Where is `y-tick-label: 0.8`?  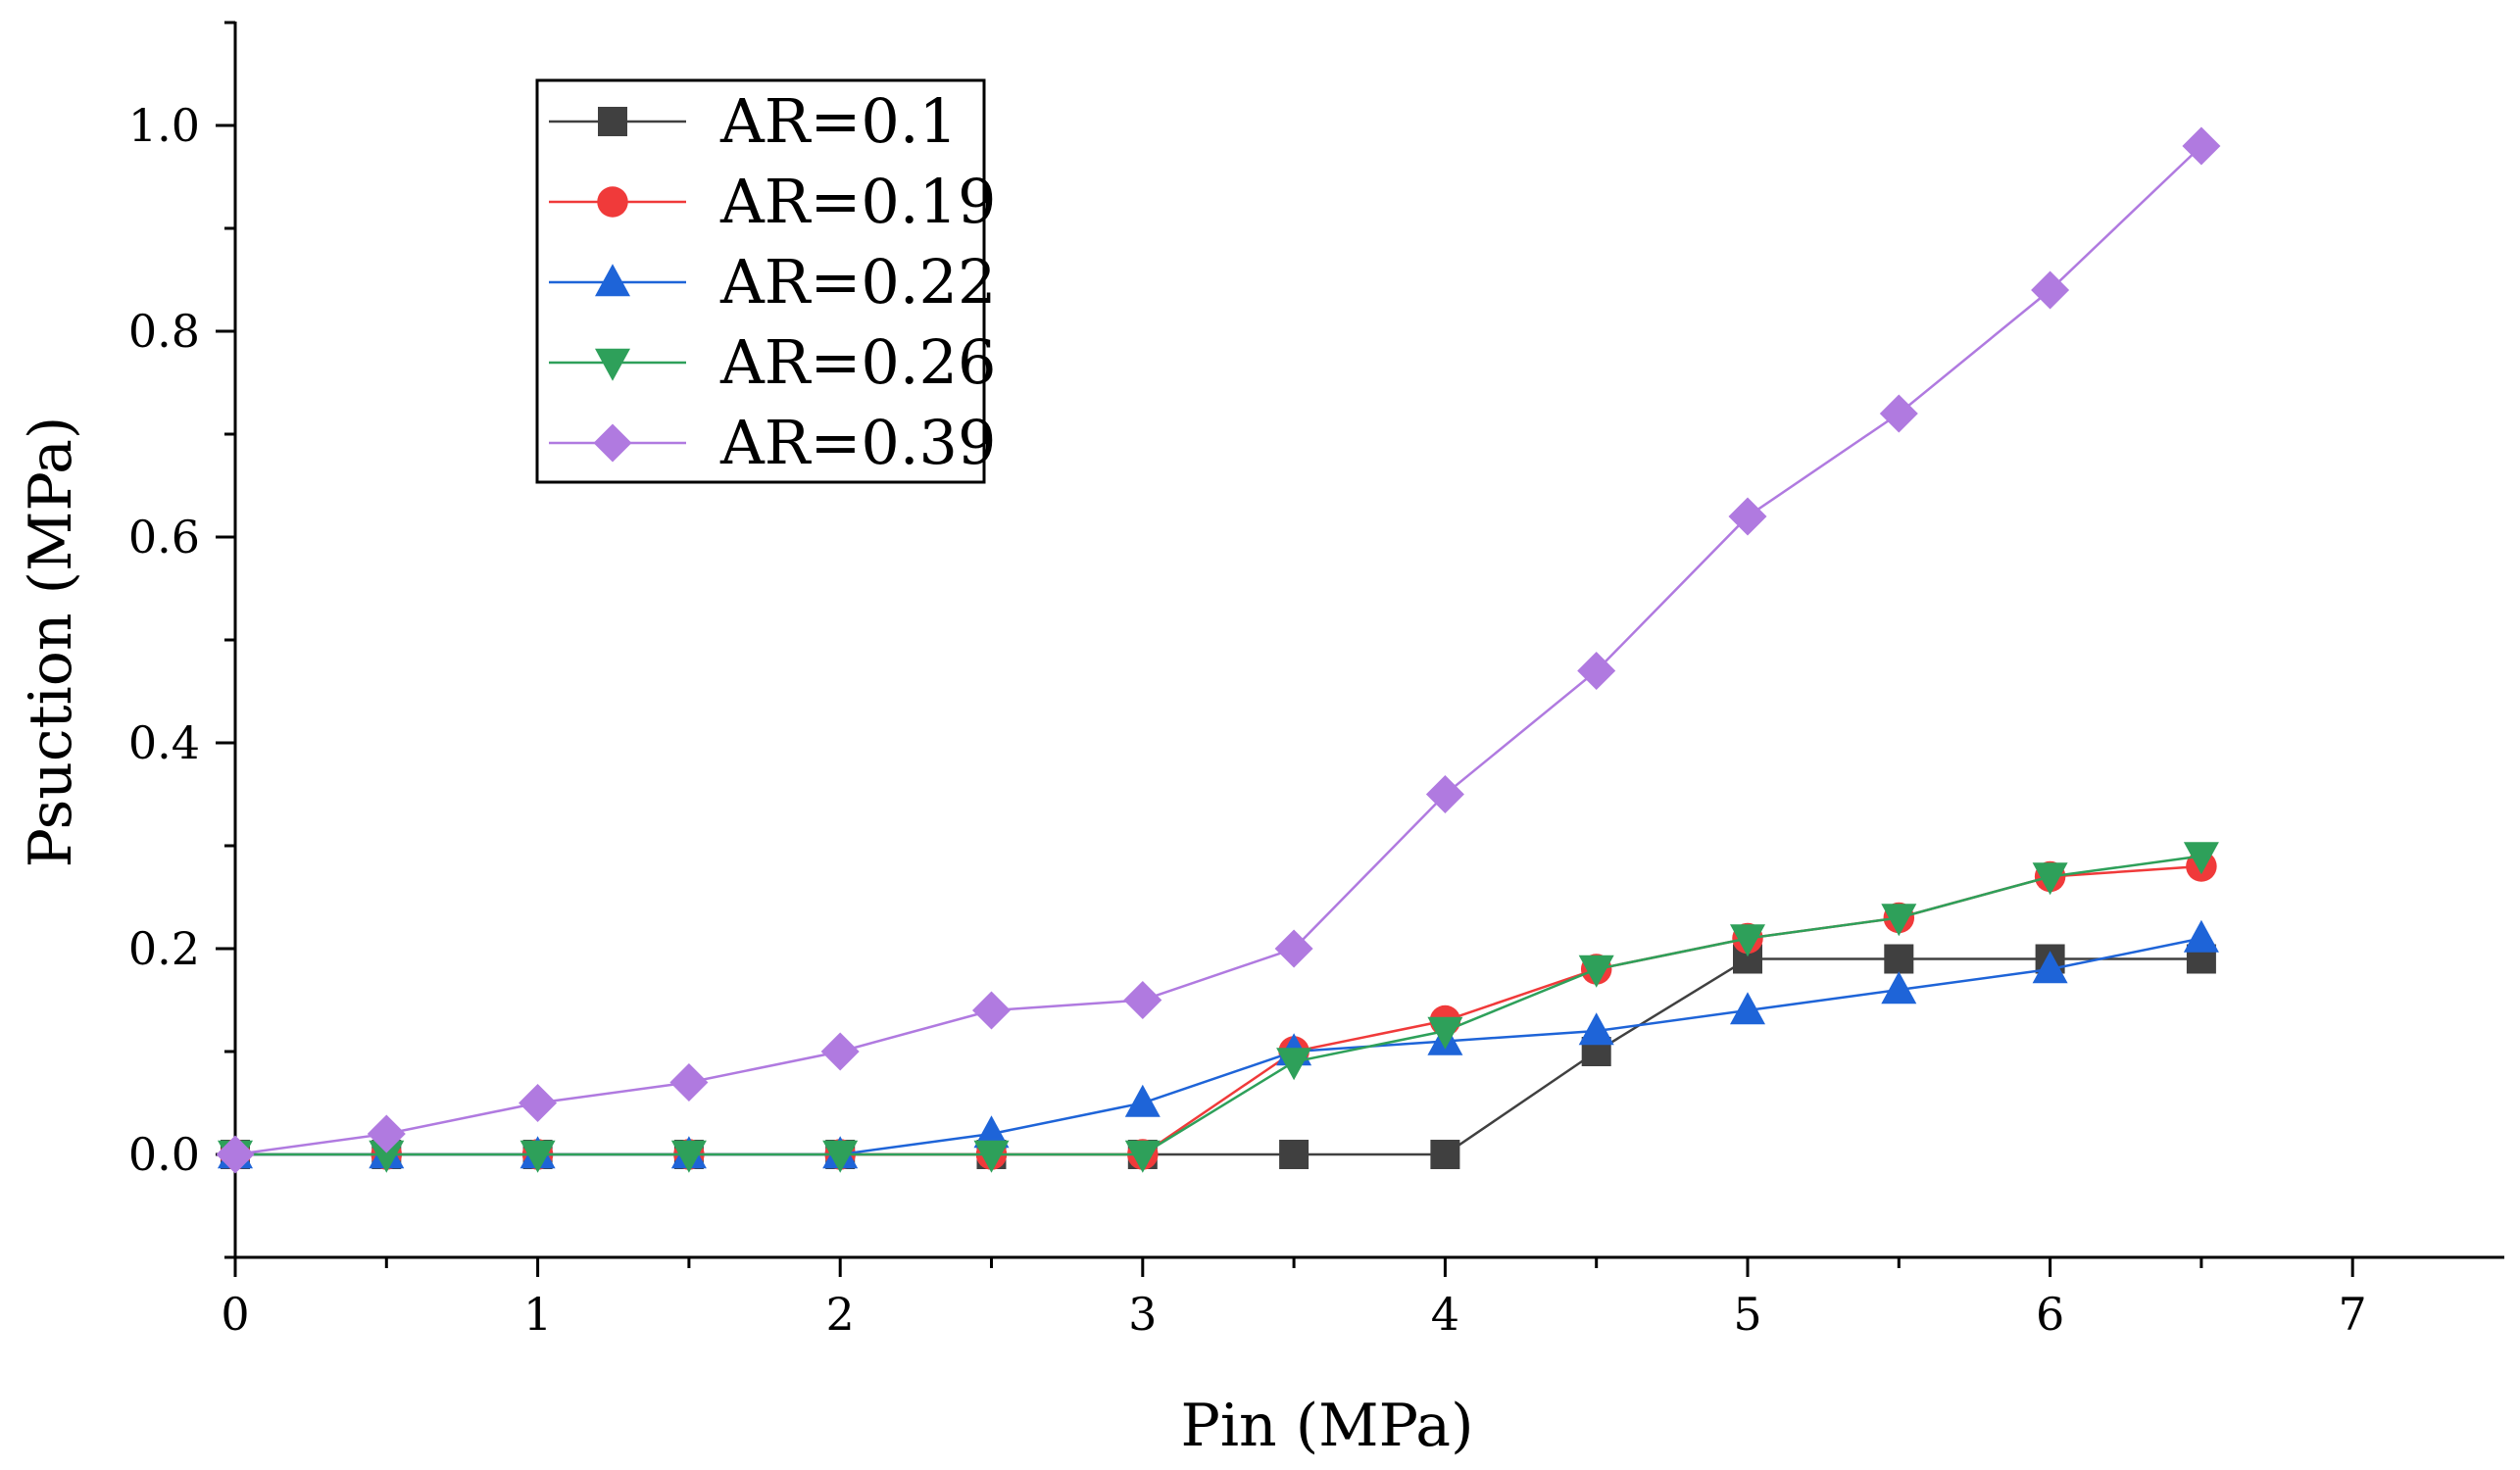
y-tick-label: 0.8 is located at coordinates (164, 331).